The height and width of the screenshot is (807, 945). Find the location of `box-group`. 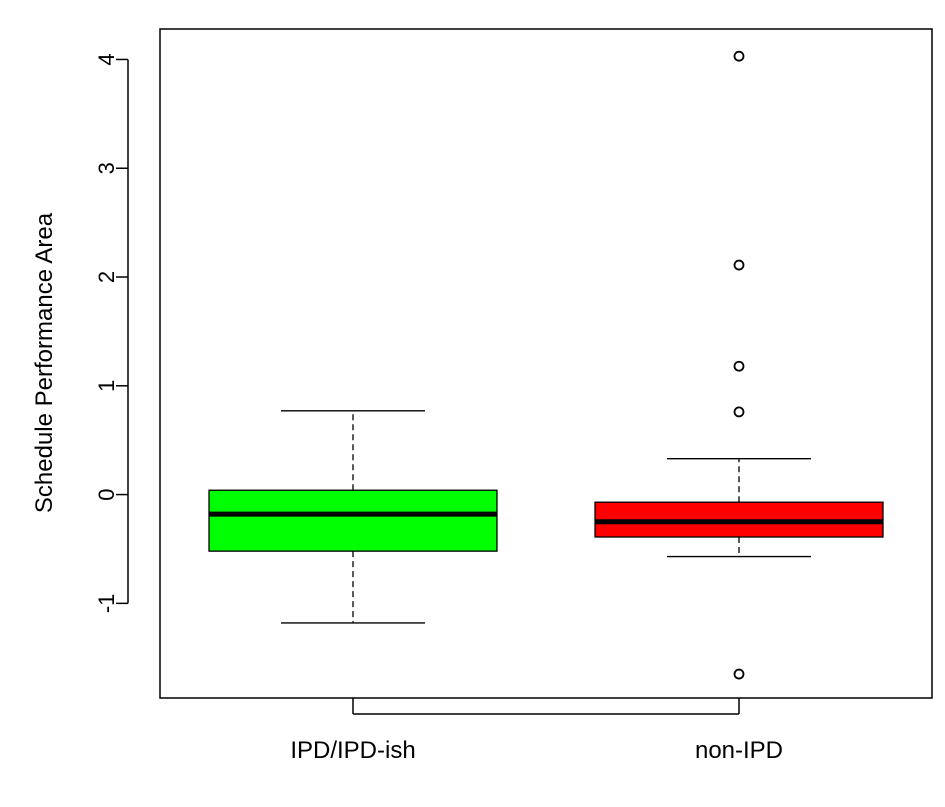

box-group is located at coordinates (353, 517).